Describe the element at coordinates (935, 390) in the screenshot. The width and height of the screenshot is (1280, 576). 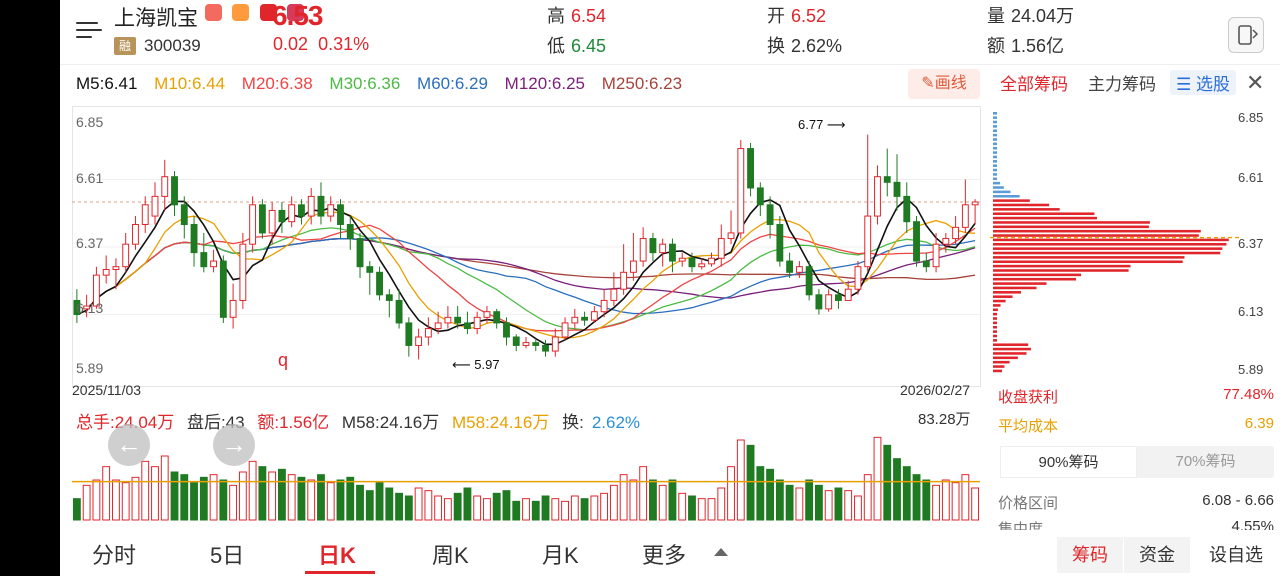
I see `end-date: 2026/02/27` at that location.